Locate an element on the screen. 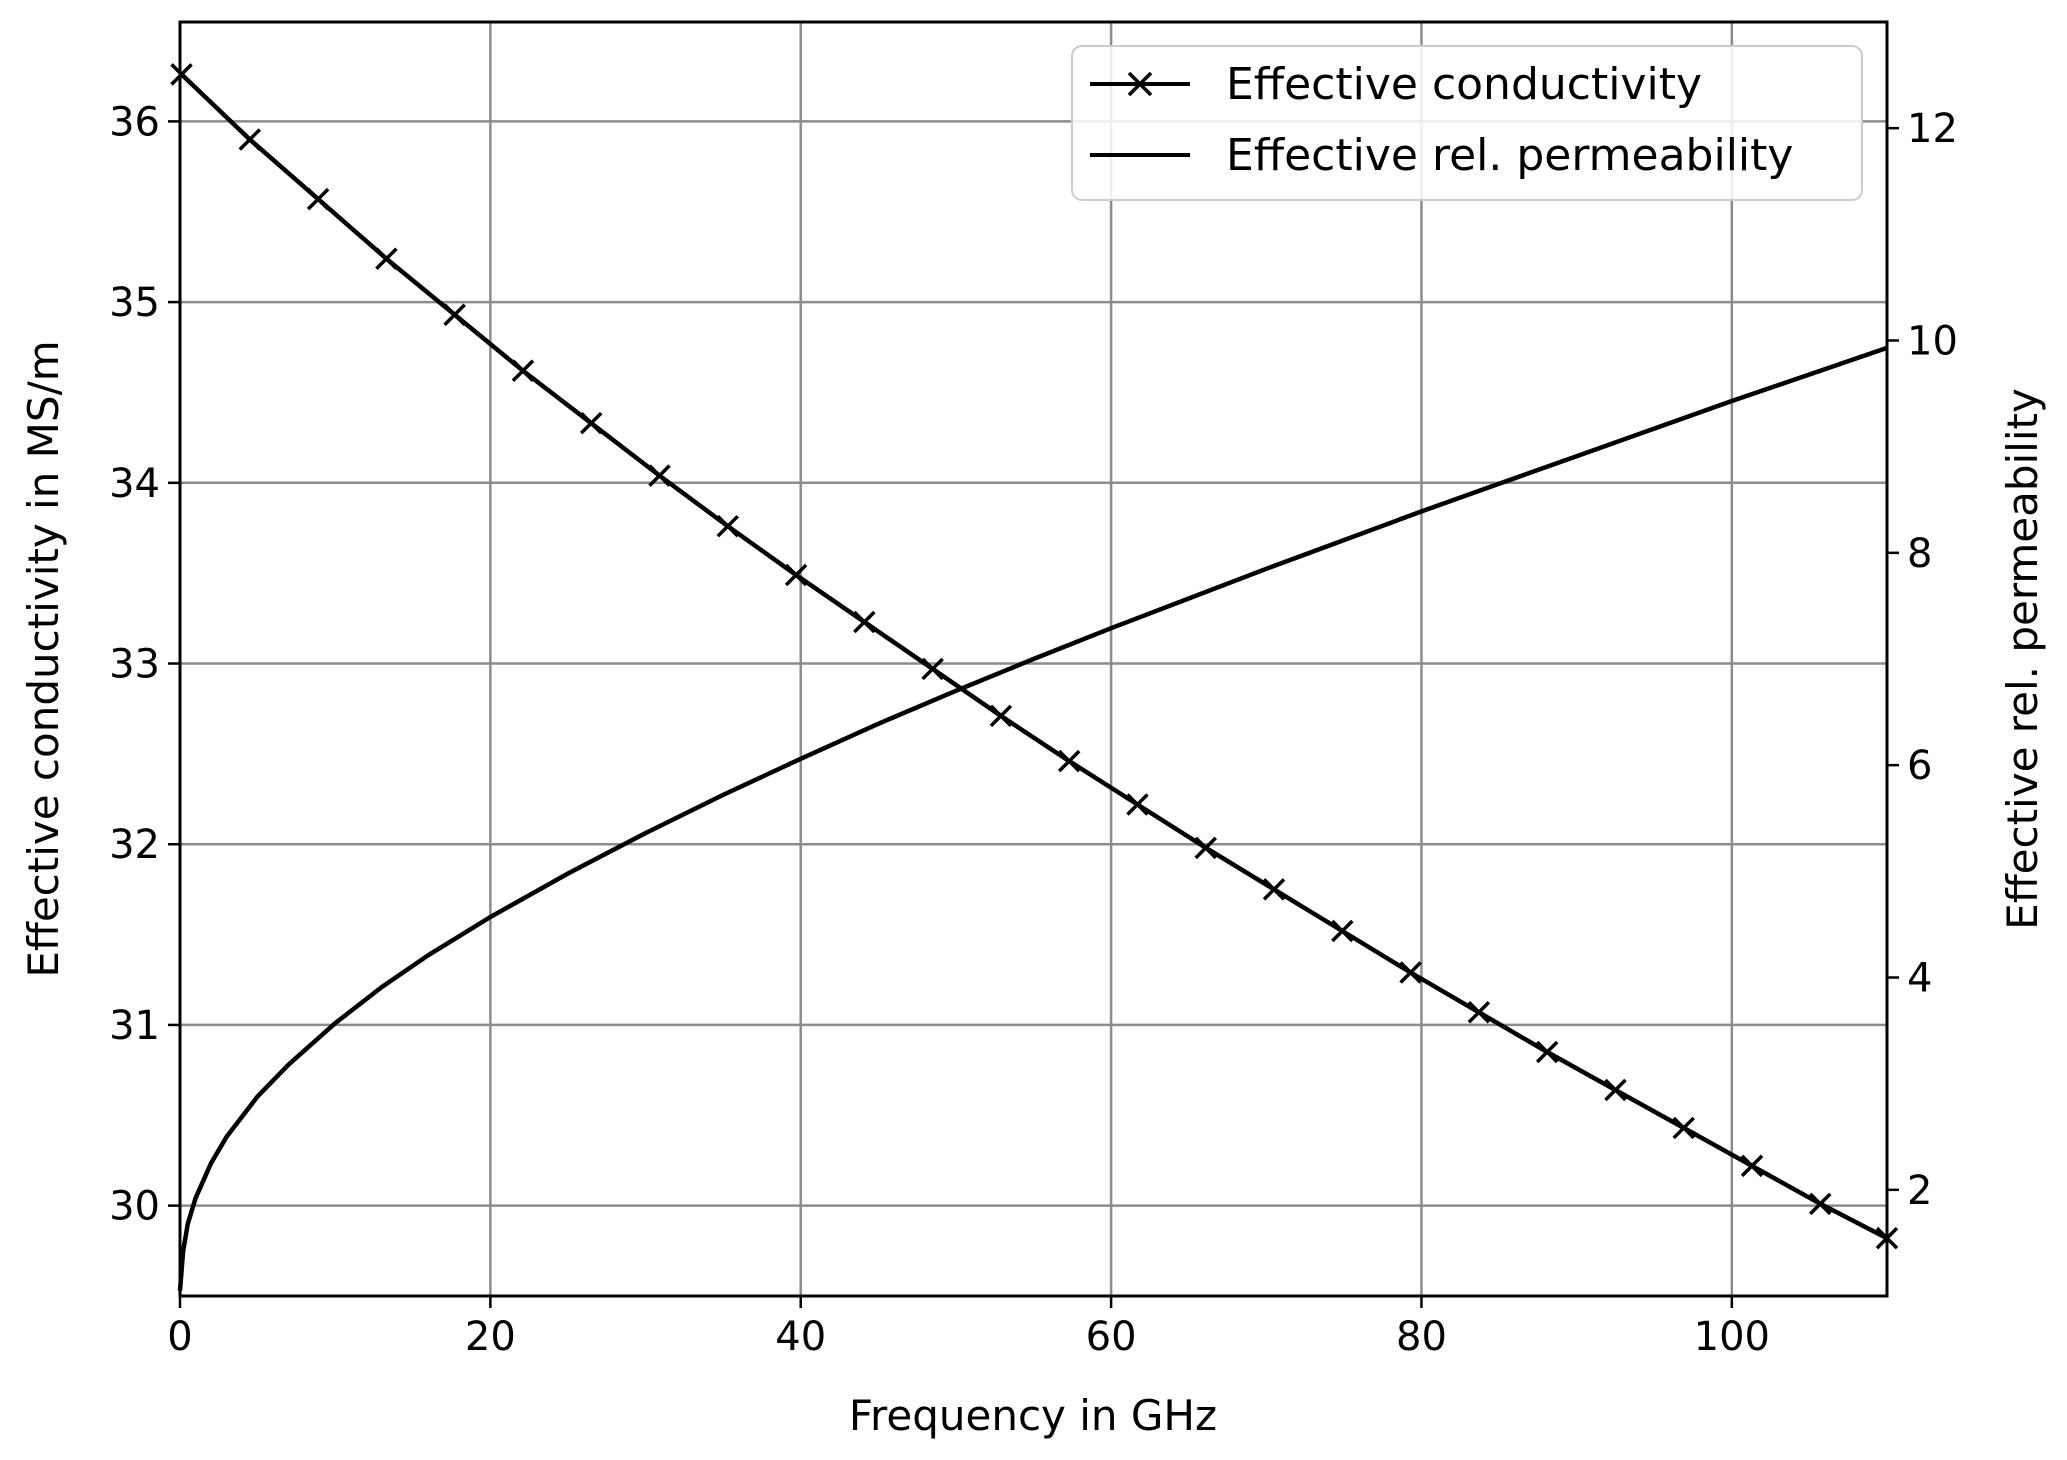 The width and height of the screenshot is (2067, 1460). legend-label-conductivity: Effective conductivity is located at coordinates (1464, 84).